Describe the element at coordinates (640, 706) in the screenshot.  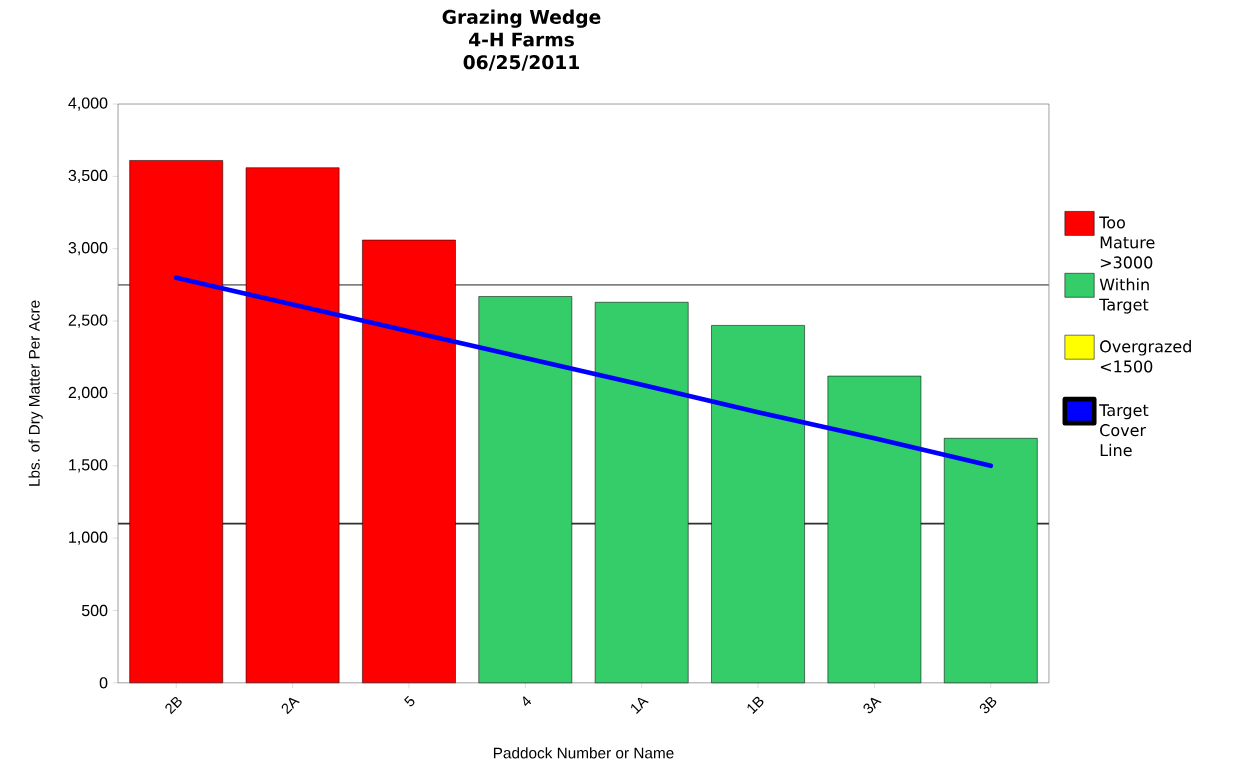
I see `x-tick-label: 1A` at that location.